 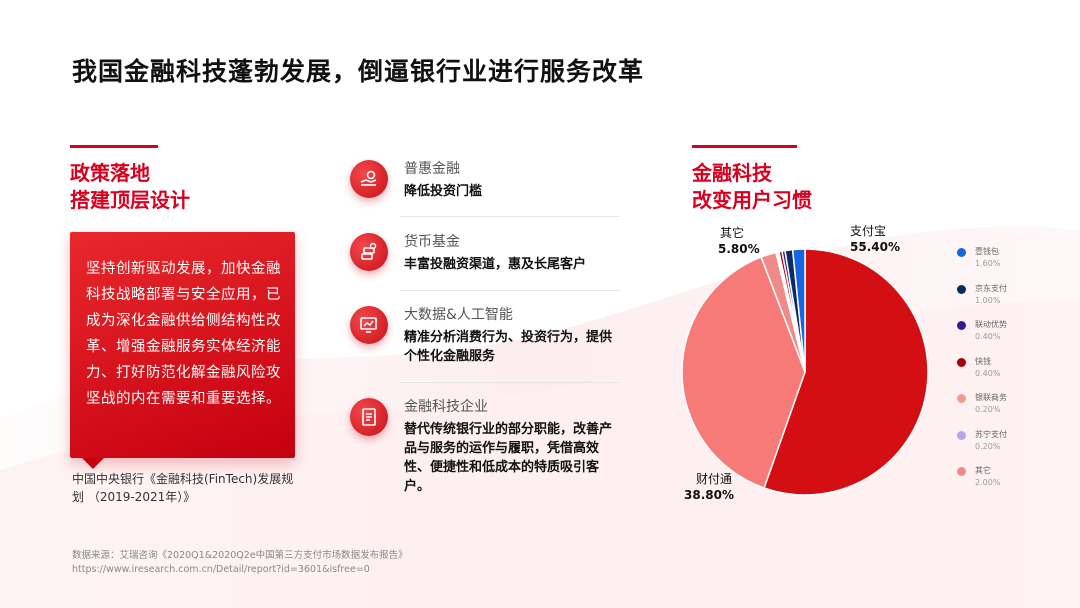 I want to click on pie-callout-value: 55.40%, so click(x=875, y=247).